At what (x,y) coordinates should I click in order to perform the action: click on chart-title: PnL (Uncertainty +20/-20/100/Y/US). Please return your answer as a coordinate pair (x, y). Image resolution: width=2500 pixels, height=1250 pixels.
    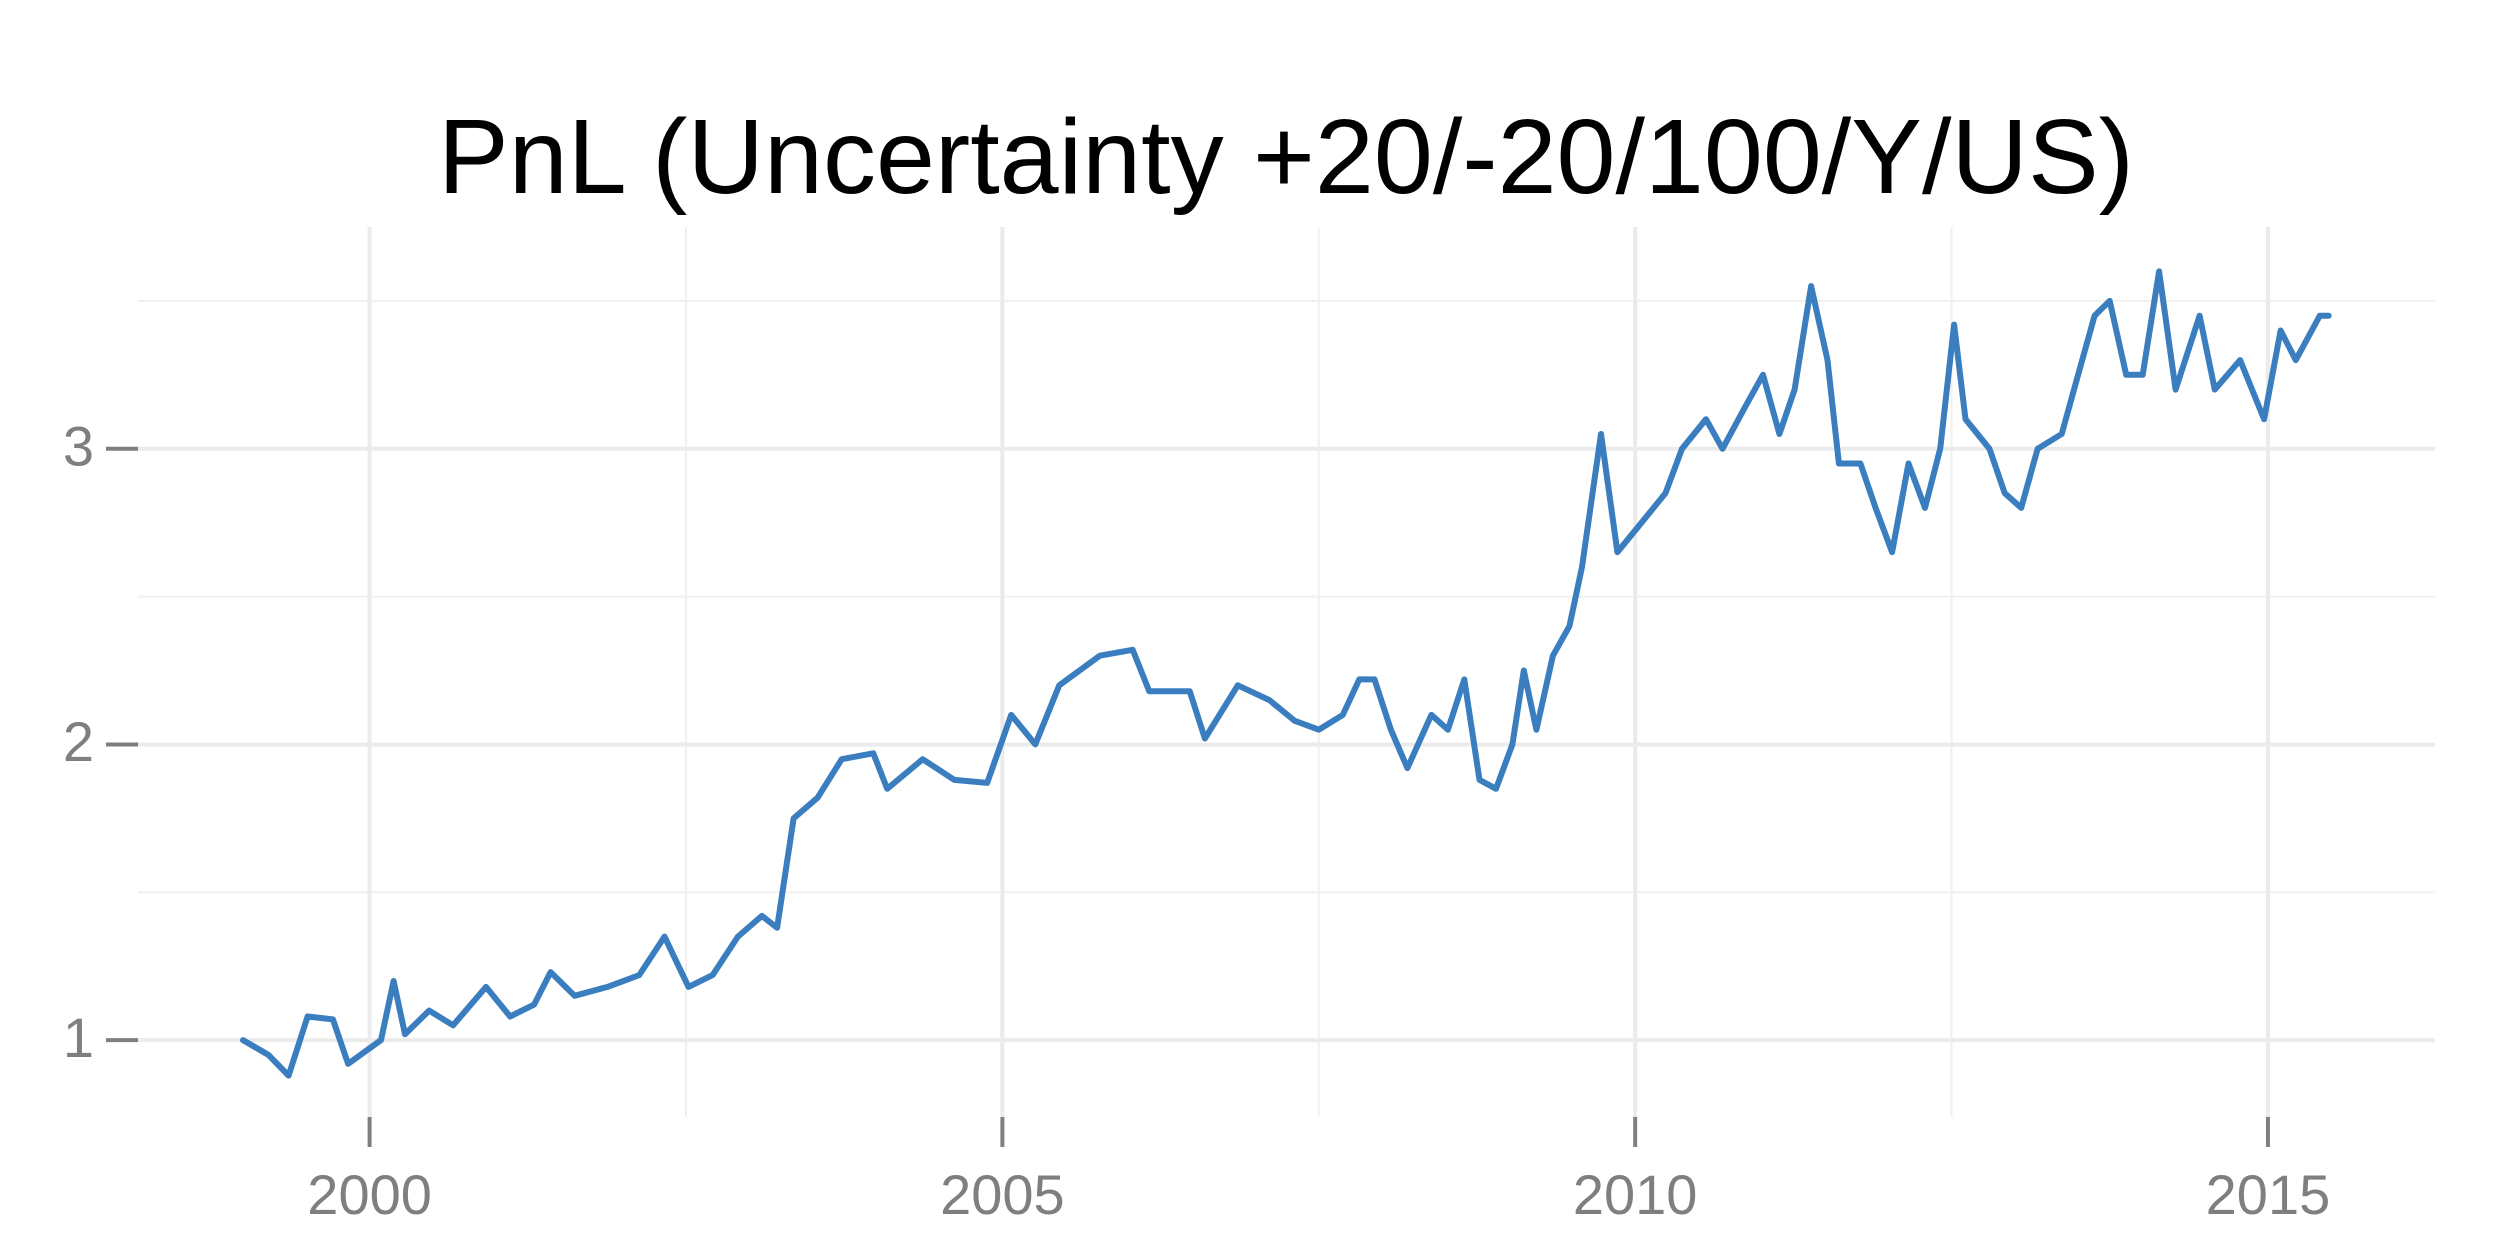
    Looking at the image, I should click on (1286, 157).